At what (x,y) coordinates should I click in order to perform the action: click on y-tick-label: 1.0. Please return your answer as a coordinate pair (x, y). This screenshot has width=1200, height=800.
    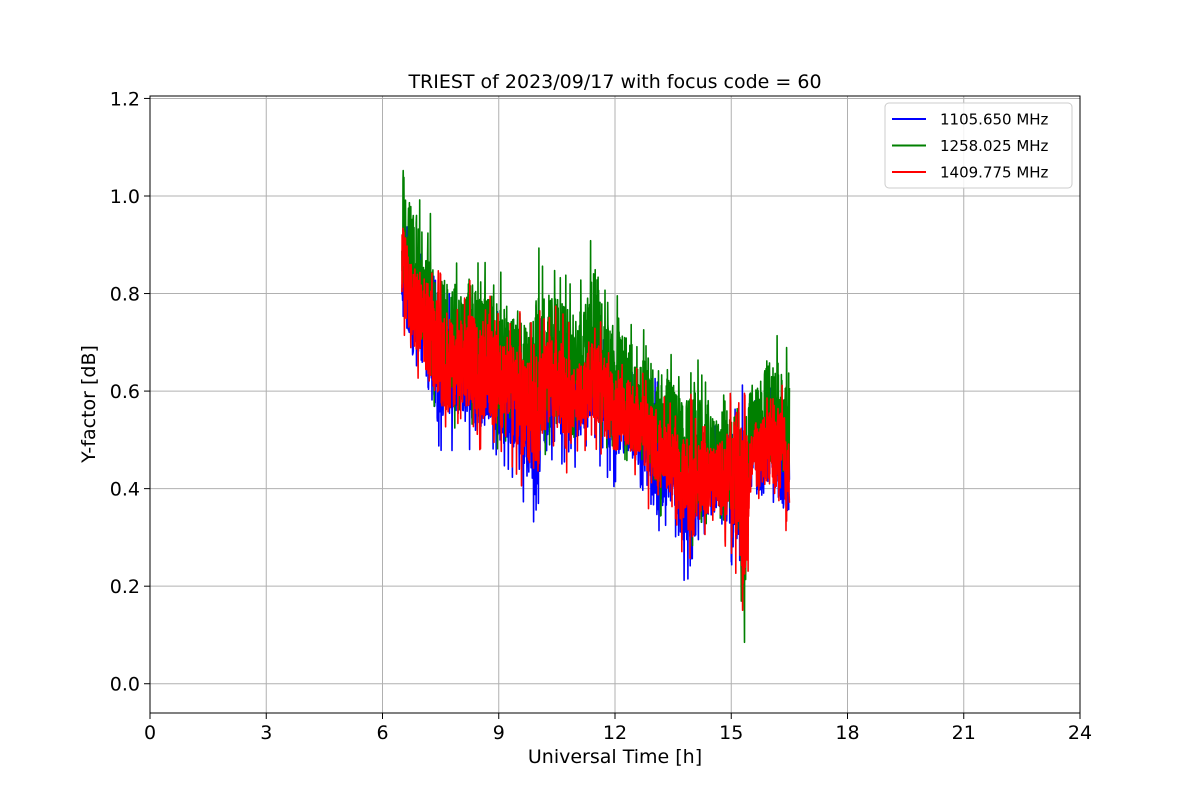
    Looking at the image, I should click on (125, 197).